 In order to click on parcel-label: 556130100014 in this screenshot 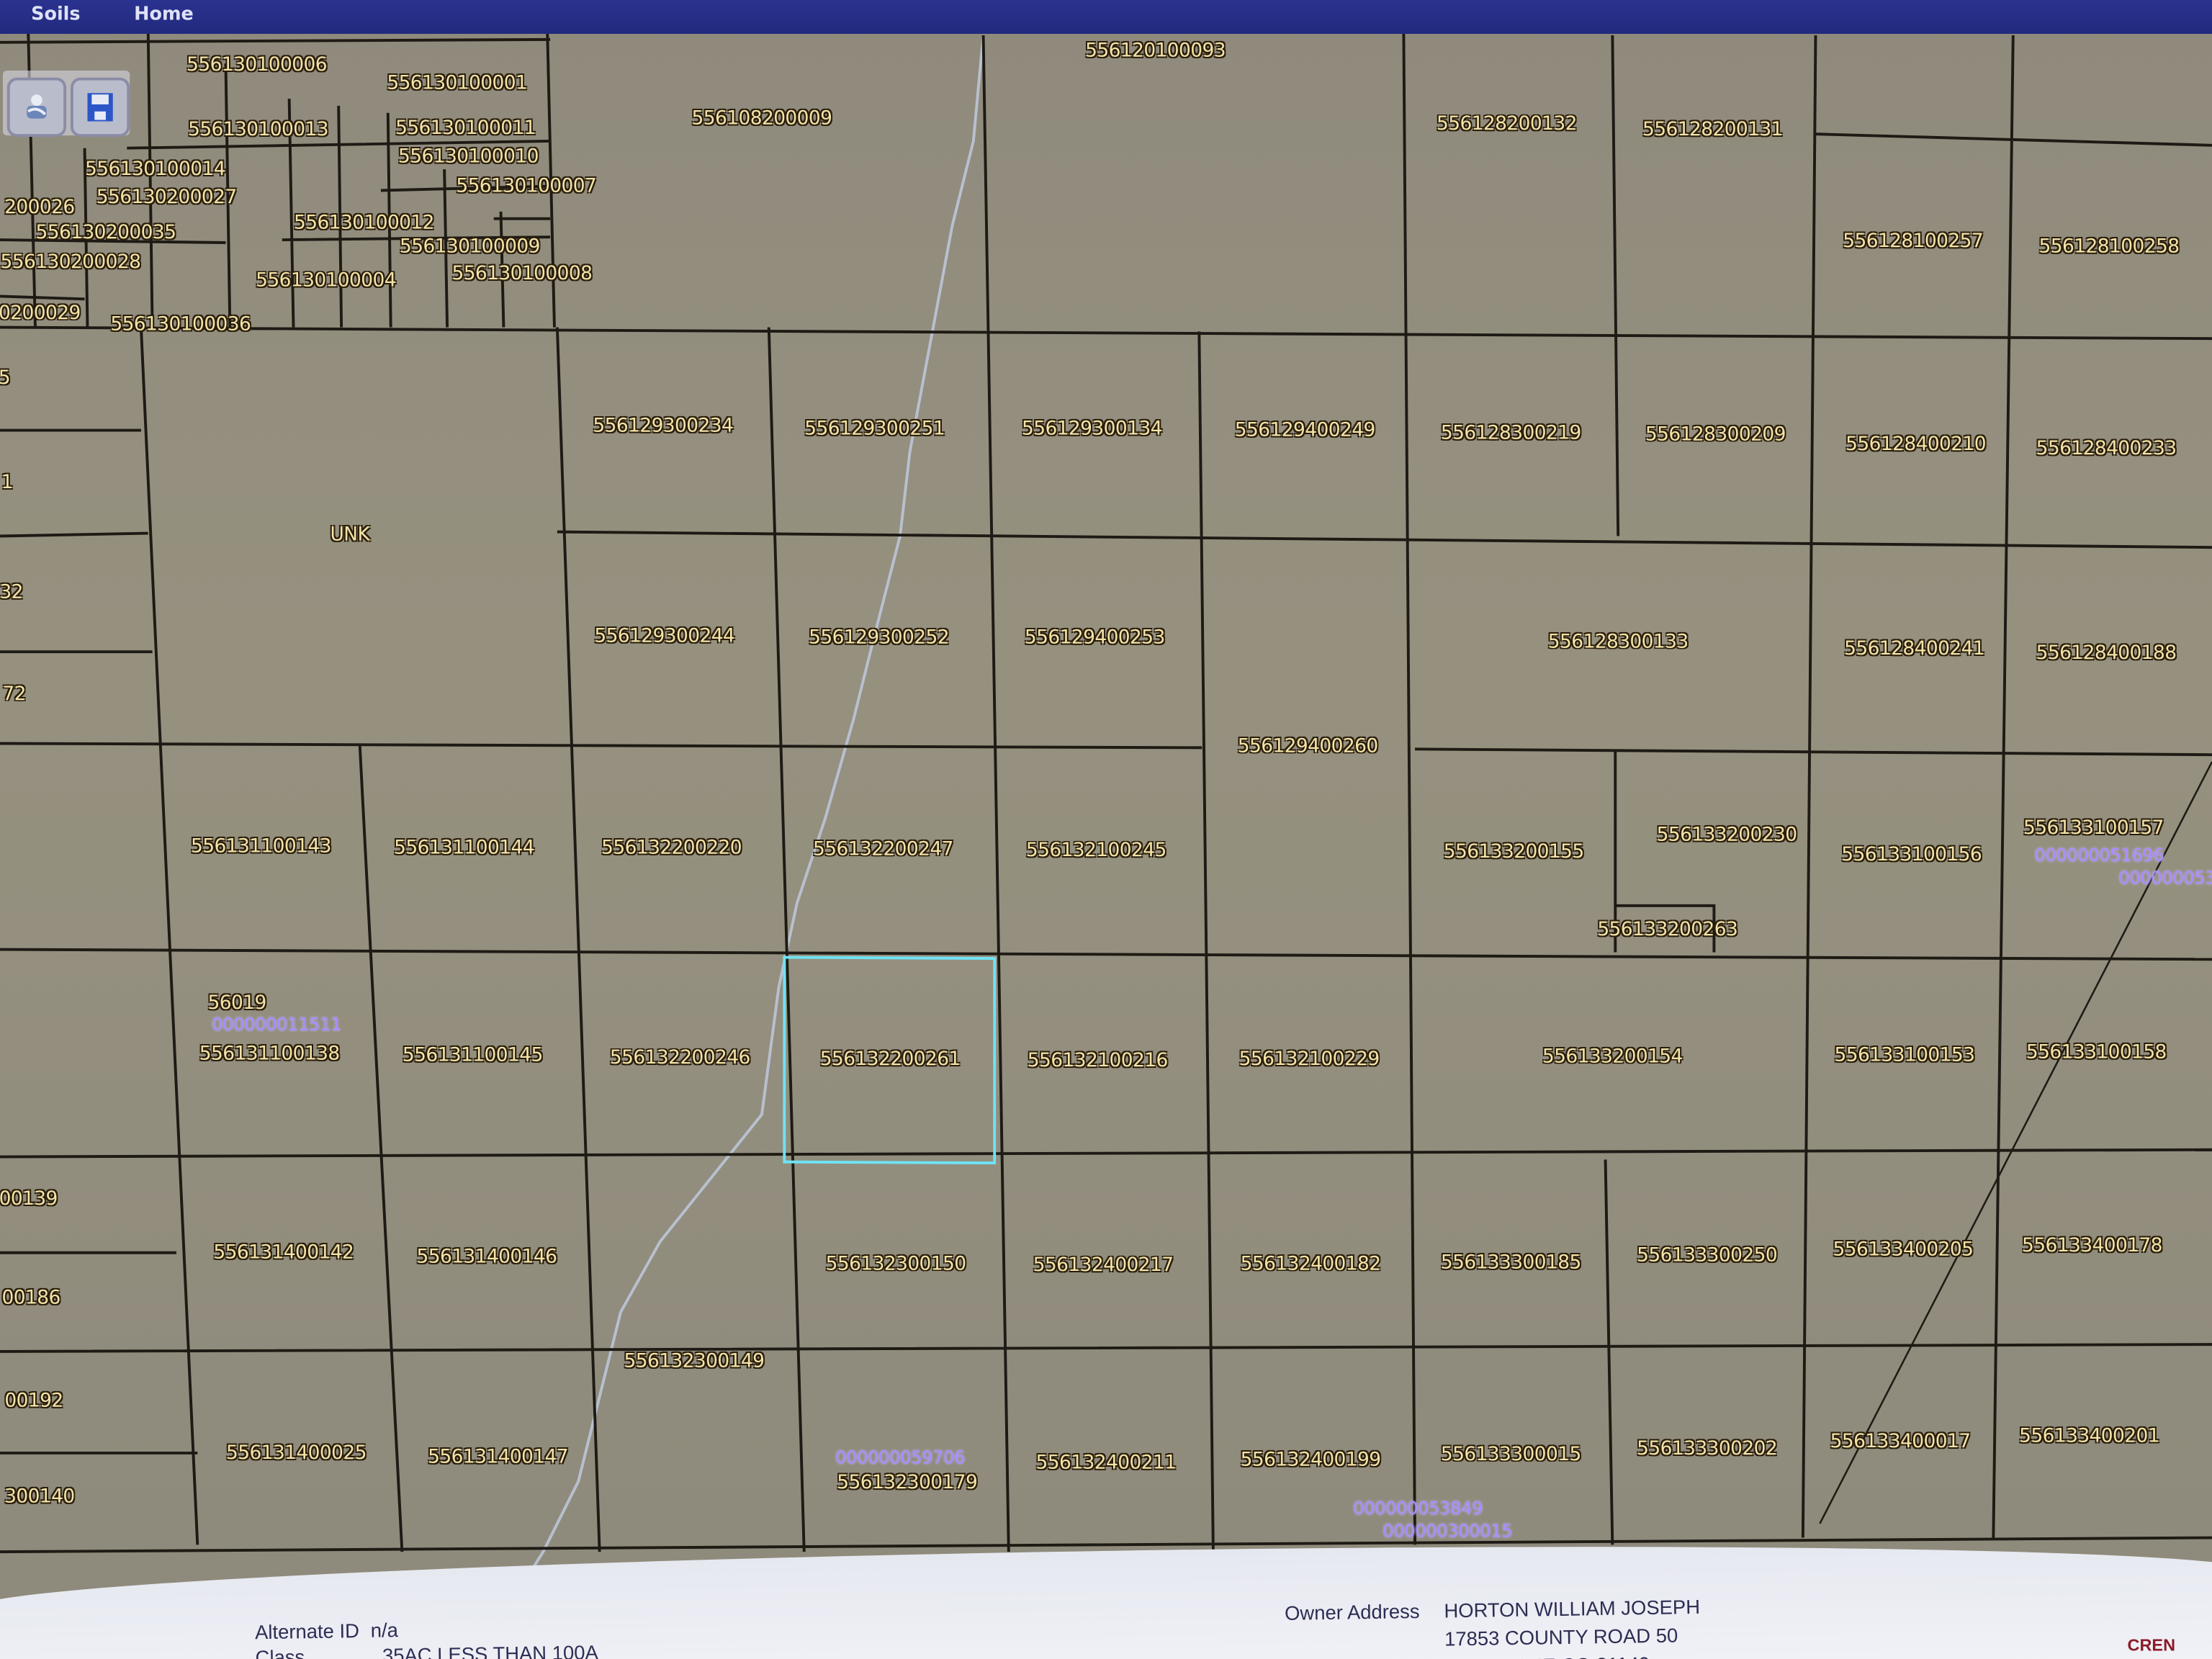, I will do `click(155, 170)`.